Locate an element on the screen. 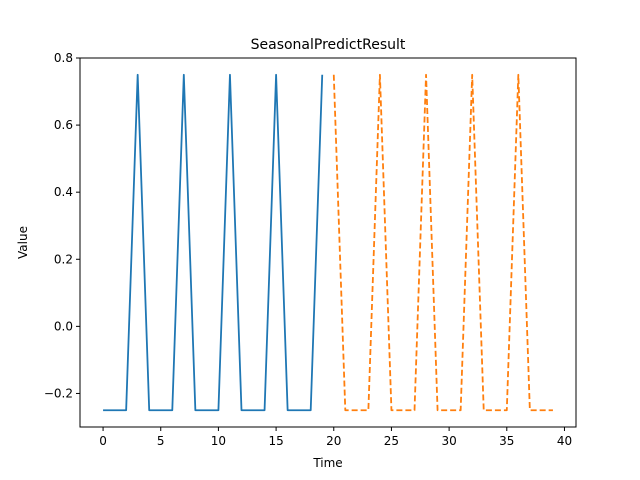 This screenshot has height=480, width=640. y-axis-label: Value is located at coordinates (23, 242).